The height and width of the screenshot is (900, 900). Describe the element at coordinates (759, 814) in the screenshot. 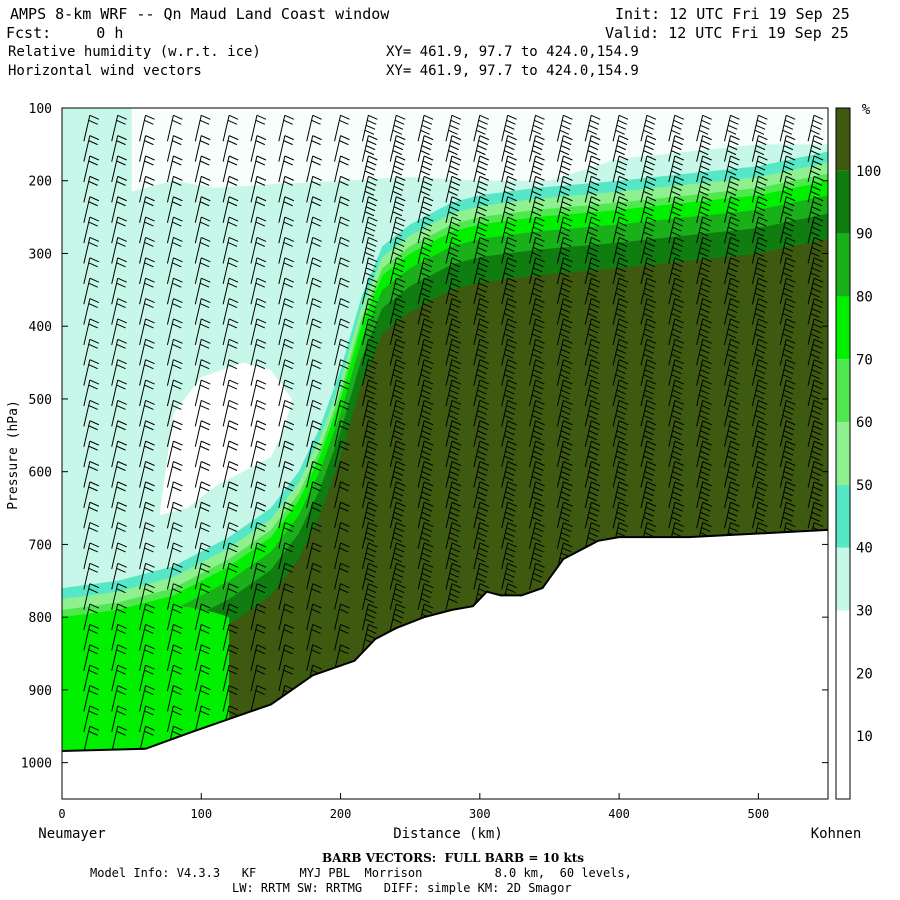

I see `x-tick-label: 500` at that location.